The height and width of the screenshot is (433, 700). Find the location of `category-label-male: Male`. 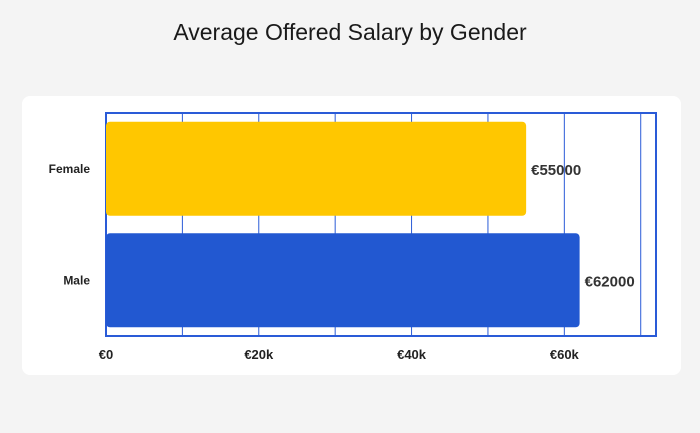

category-label-male: Male is located at coordinates (76, 280).